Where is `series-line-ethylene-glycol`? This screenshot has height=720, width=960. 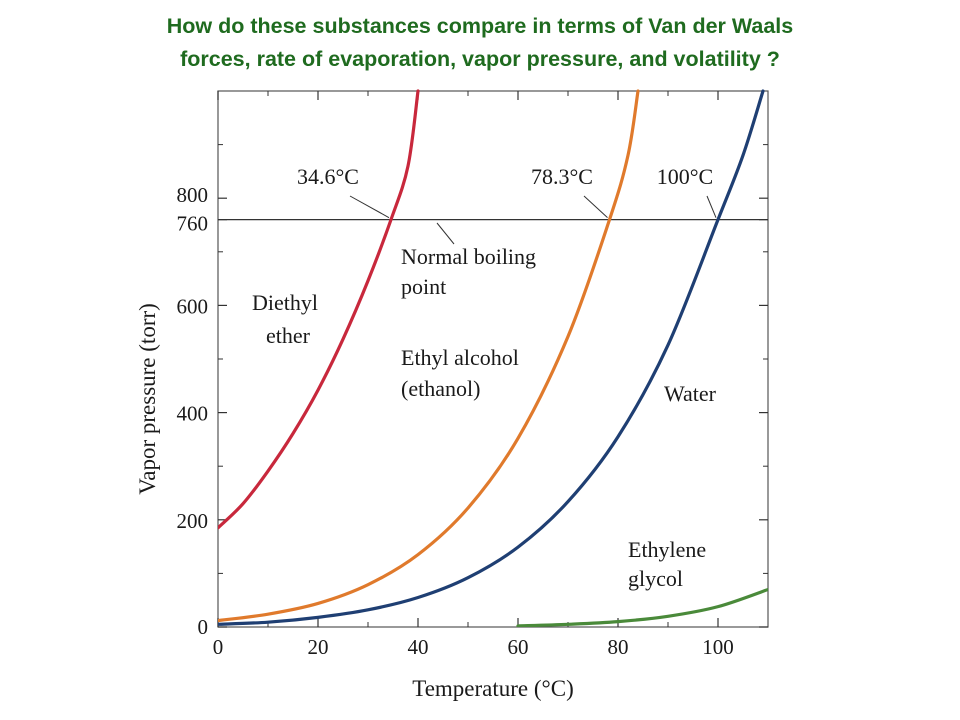 series-line-ethylene-glycol is located at coordinates (642, 607).